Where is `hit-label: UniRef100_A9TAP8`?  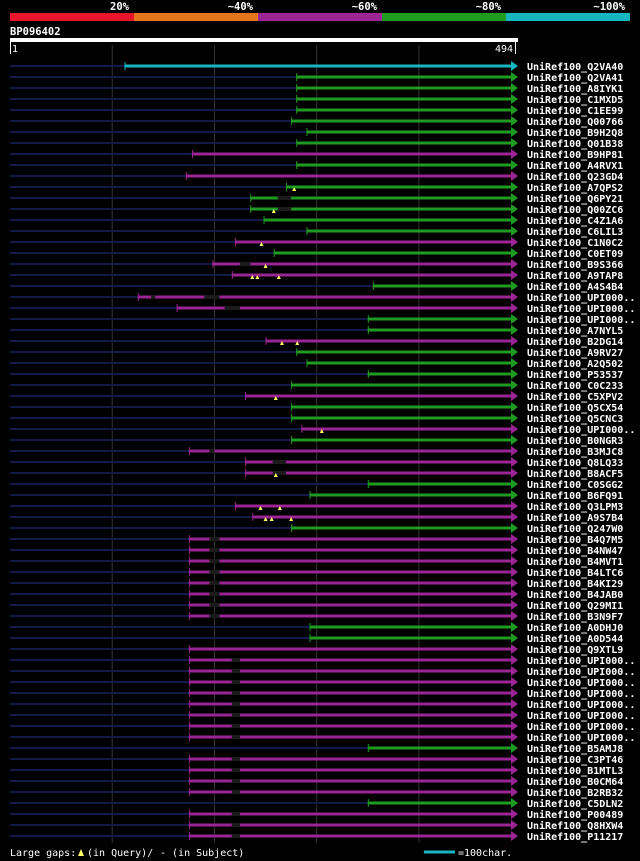 hit-label: UniRef100_A9TAP8 is located at coordinates (575, 276).